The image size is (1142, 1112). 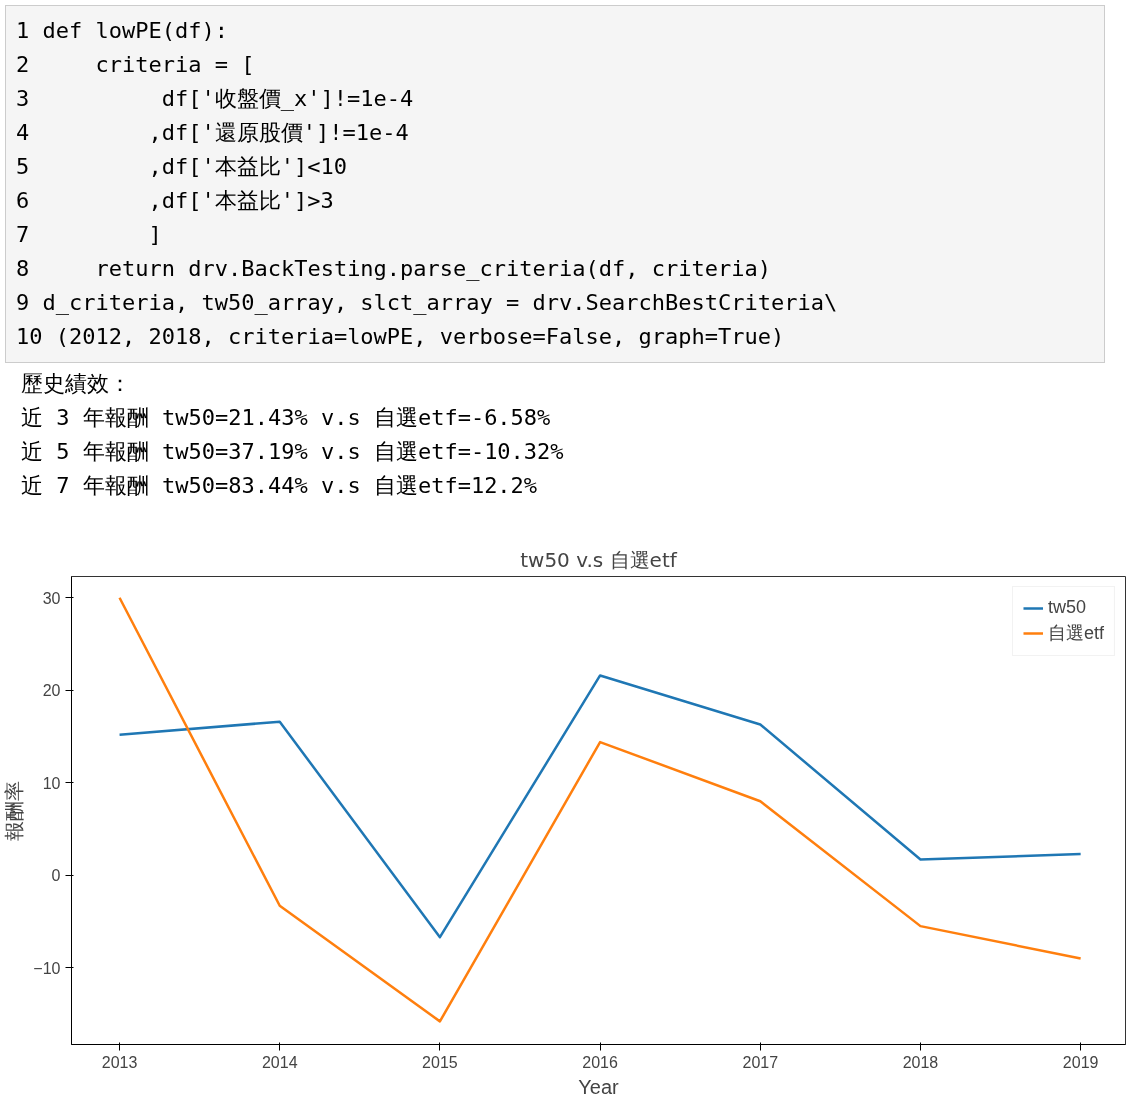 I want to click on y-tick-label: 30, so click(x=51, y=598).